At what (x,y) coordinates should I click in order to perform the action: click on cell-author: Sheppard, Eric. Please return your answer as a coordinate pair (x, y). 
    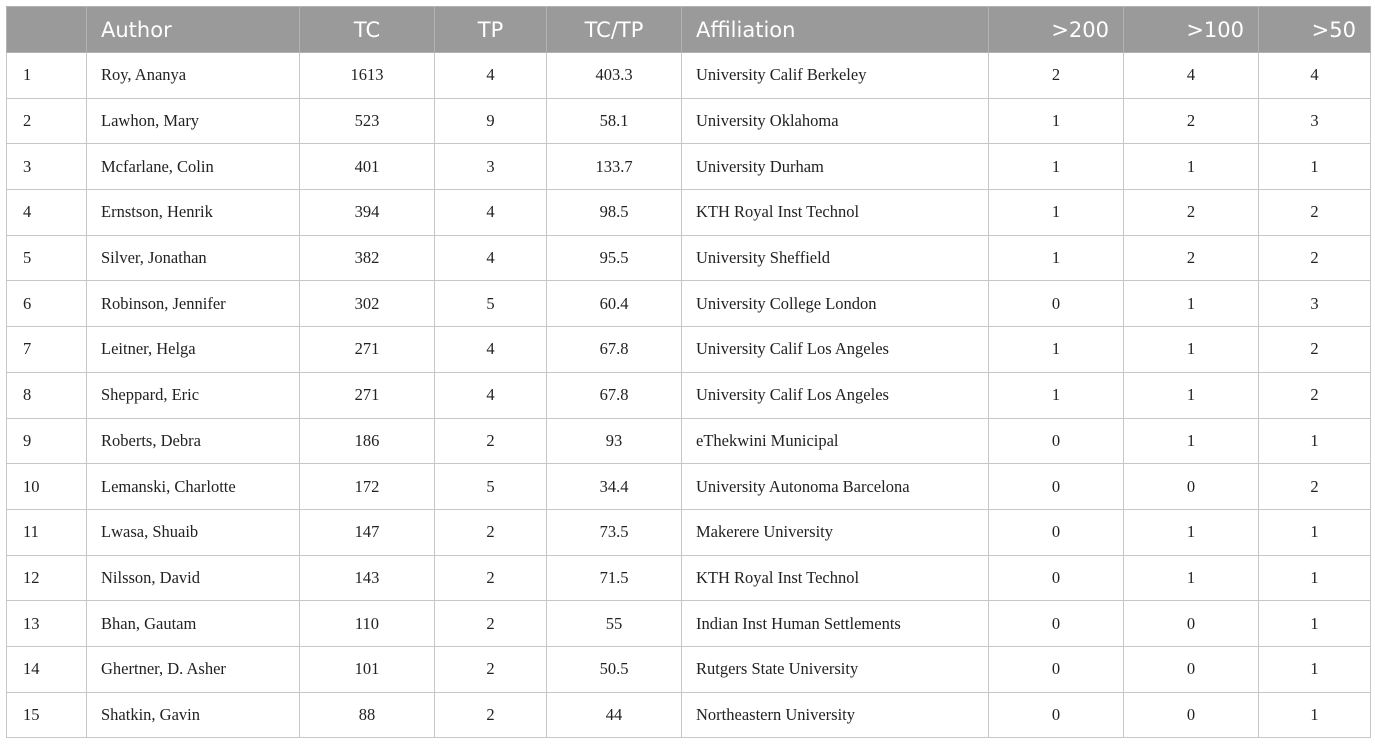
    Looking at the image, I should click on (193, 395).